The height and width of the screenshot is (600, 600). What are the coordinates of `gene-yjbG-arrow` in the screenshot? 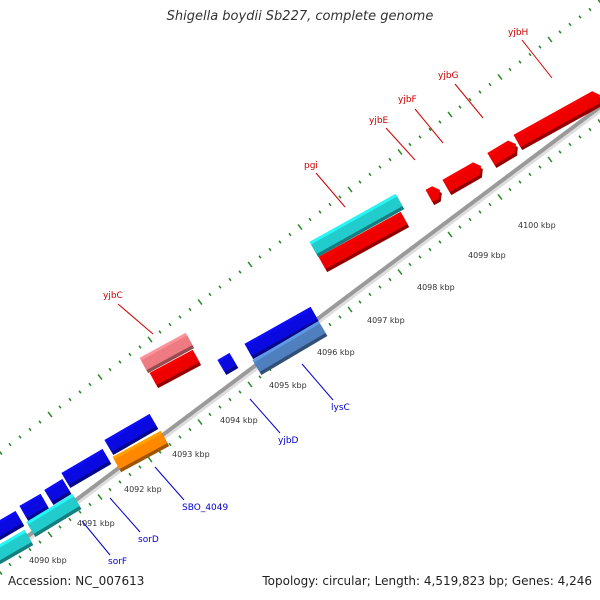 It's located at (502, 154).